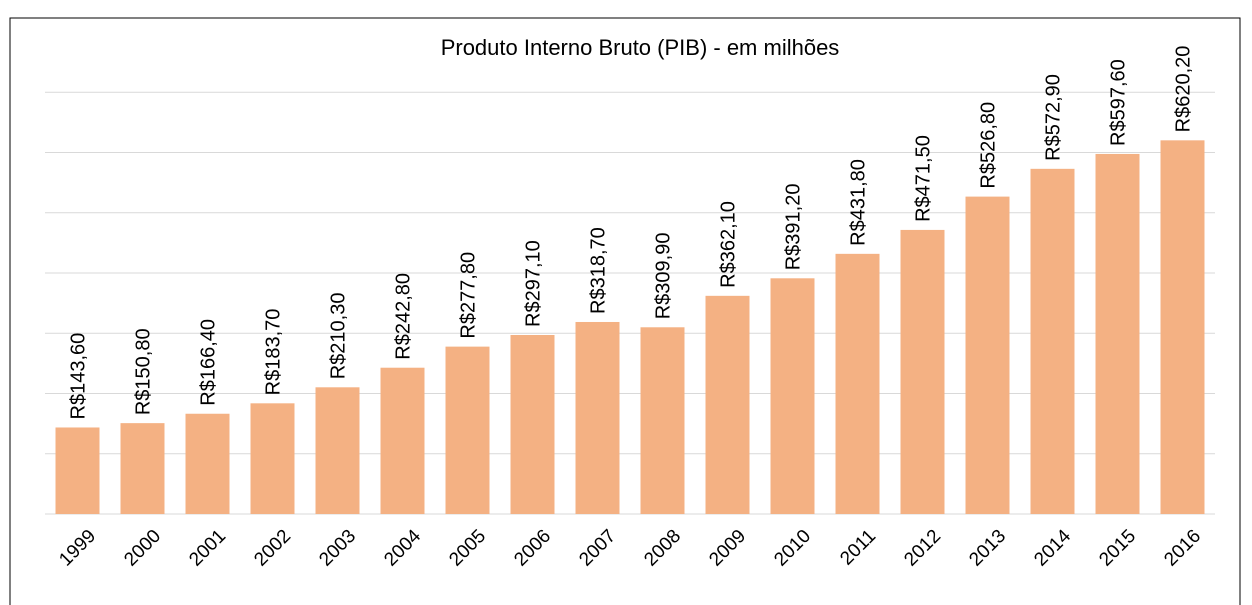  Describe the element at coordinates (142, 548) in the screenshot. I see `x-tick-label: 2000` at that location.